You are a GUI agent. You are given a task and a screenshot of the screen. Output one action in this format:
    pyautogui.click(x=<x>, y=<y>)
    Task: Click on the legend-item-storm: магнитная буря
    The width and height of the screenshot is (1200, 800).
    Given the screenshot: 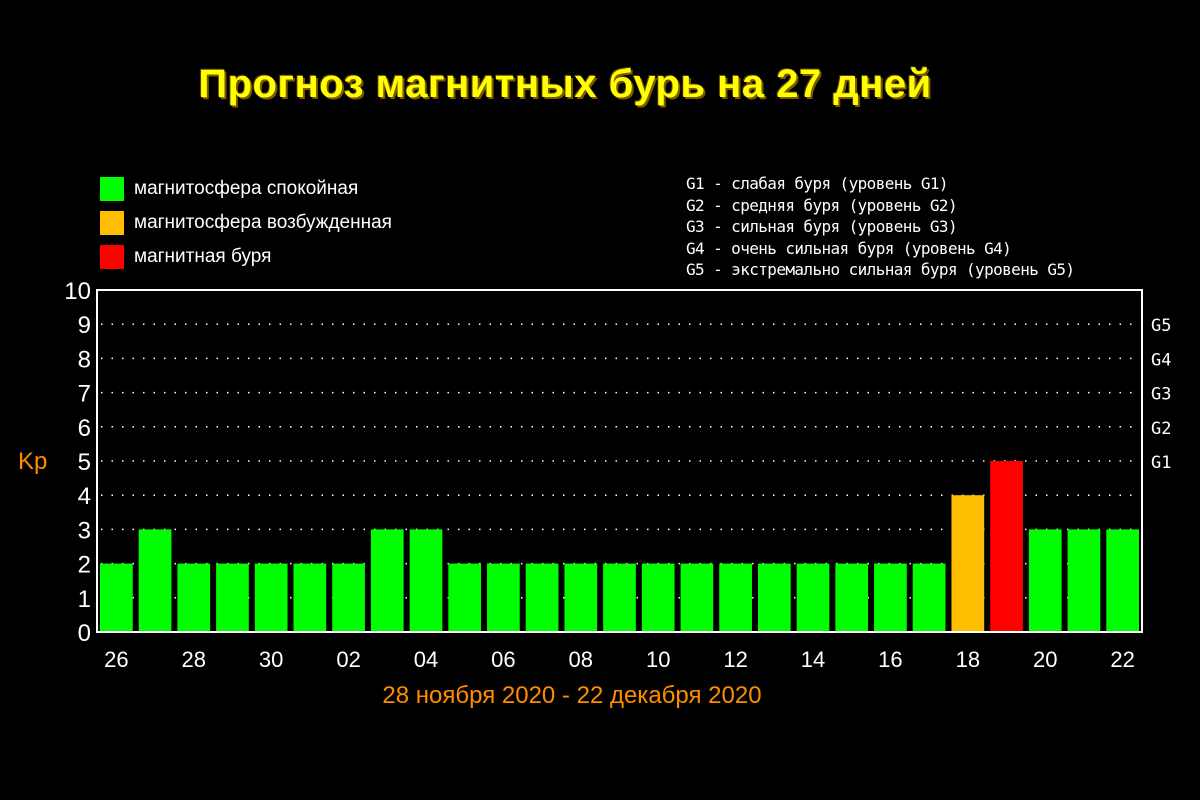 What is the action you would take?
    pyautogui.click(x=246, y=257)
    